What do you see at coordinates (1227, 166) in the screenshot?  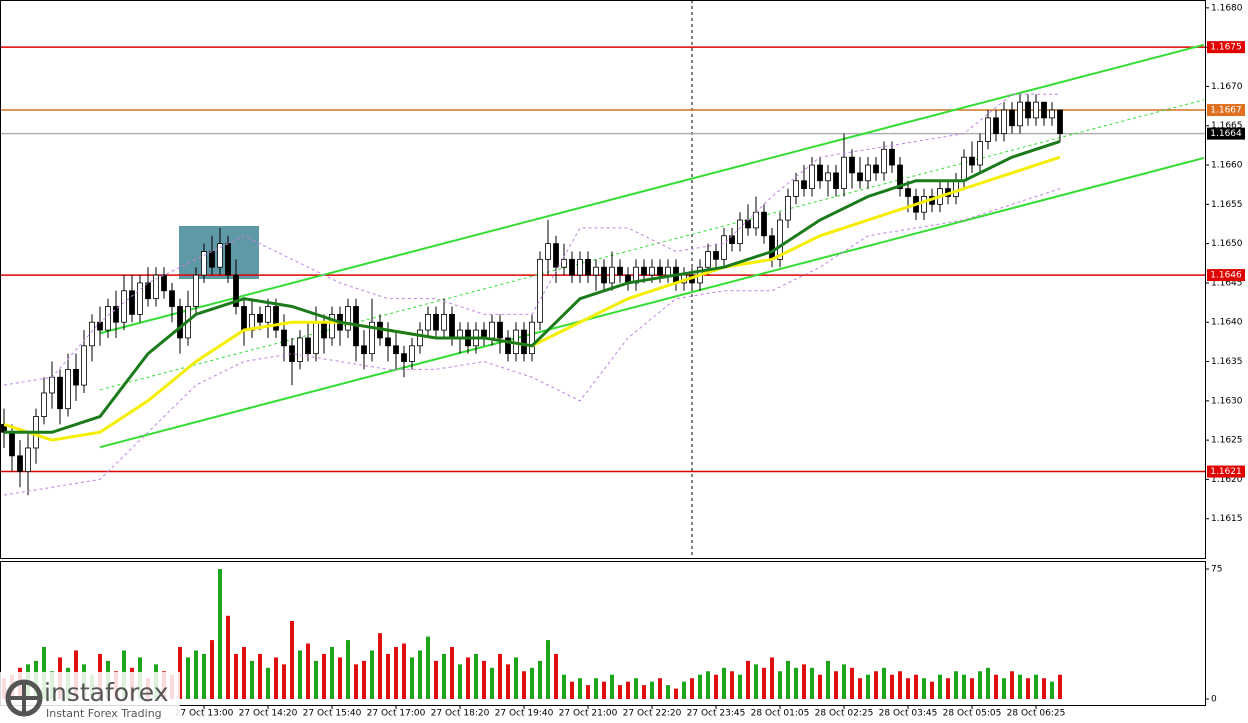 I see `y-tick-label: 1.1660` at bounding box center [1227, 166].